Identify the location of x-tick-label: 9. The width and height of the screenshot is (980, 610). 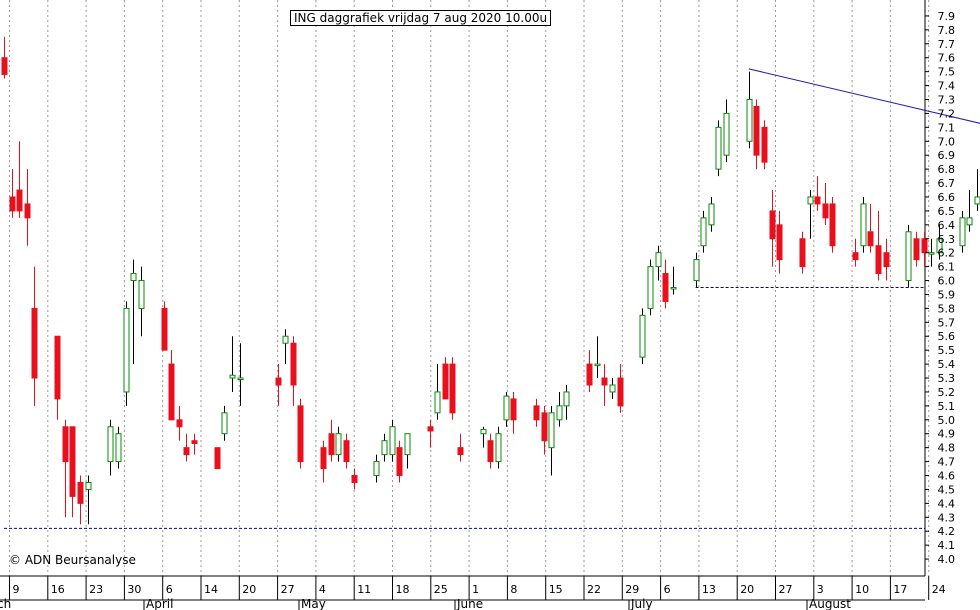
(16, 589).